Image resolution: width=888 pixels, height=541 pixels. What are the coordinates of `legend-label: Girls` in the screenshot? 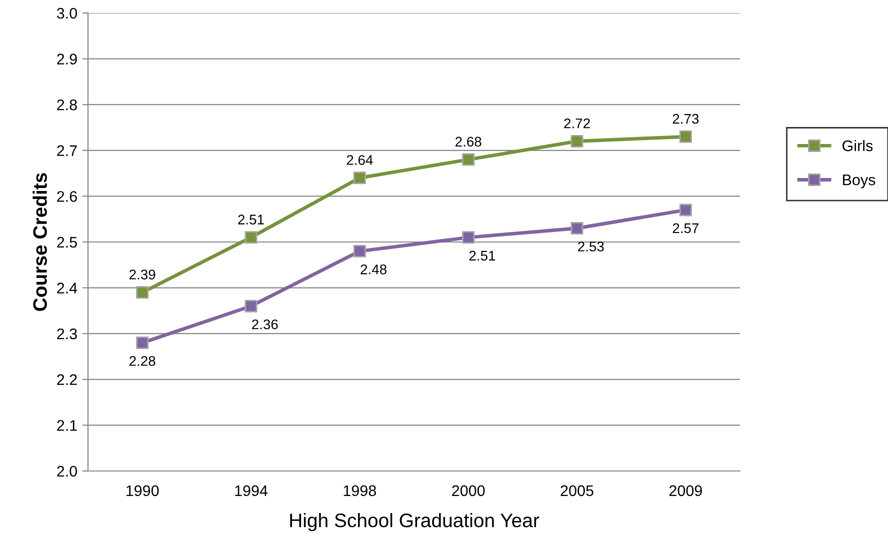 It's located at (857, 146).